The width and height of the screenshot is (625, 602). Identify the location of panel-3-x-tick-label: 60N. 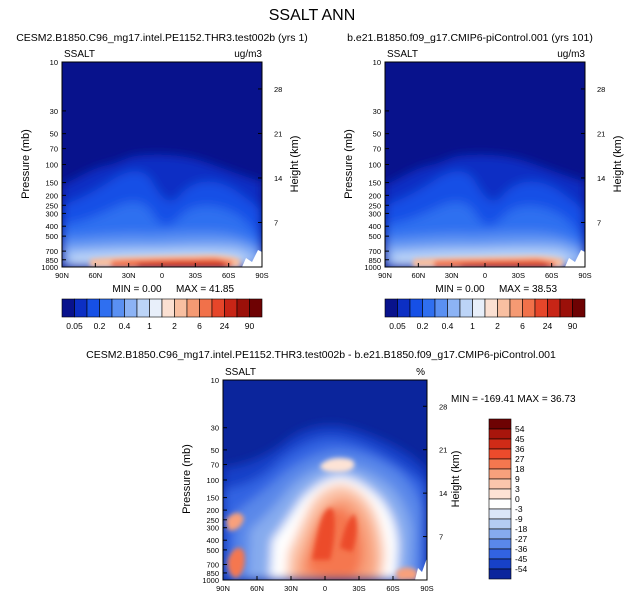
(257, 588).